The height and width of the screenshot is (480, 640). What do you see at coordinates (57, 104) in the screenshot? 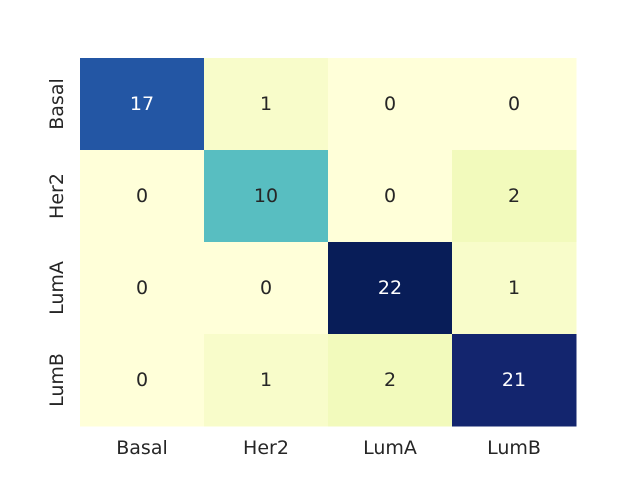
I see `y-tick-label-basal: Basal` at bounding box center [57, 104].